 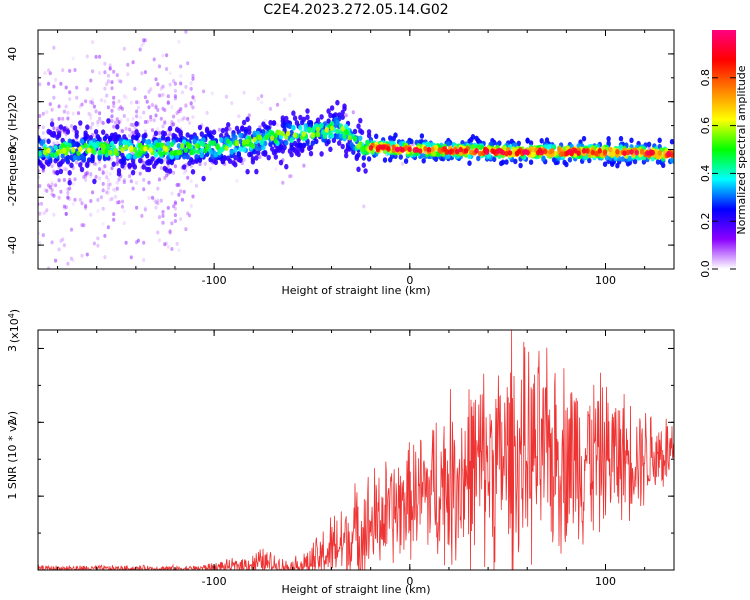 I want to click on x-tick-label: 0, so click(x=409, y=581).